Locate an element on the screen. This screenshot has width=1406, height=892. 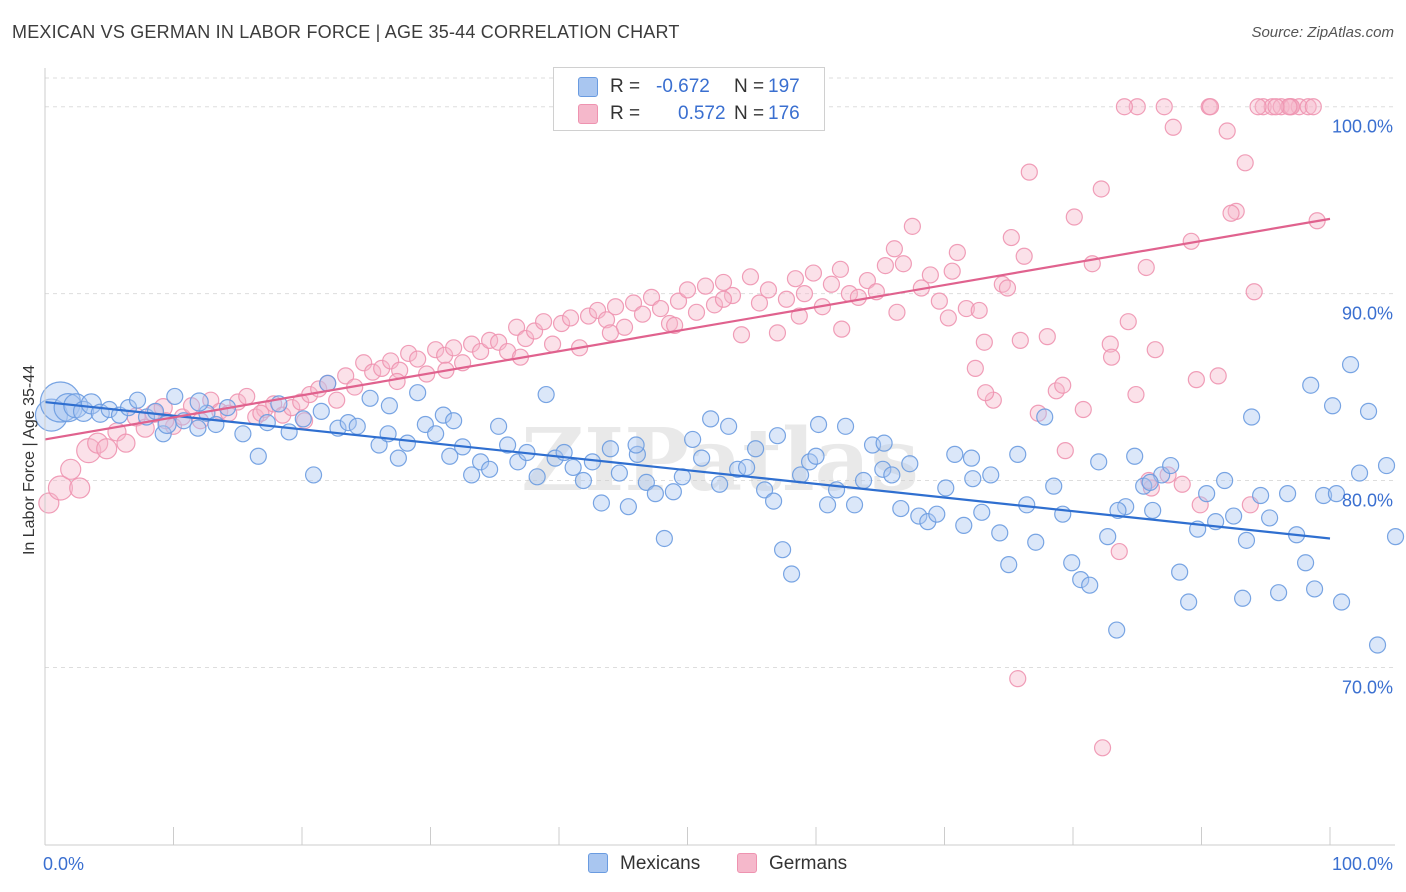
bottom-legend-swatch-germans is located at coordinates (747, 863).